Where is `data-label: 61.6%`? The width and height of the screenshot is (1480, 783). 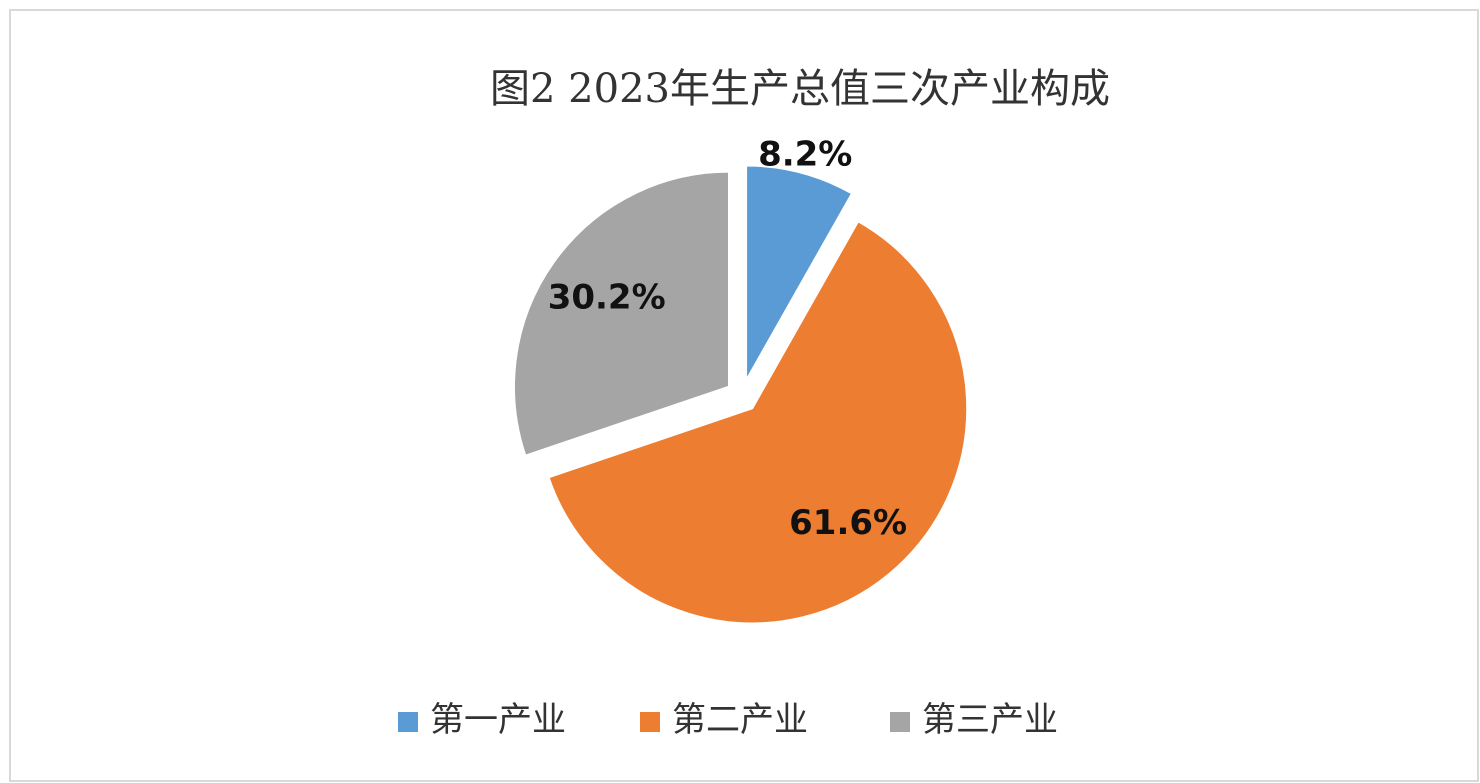 data-label: 61.6% is located at coordinates (848, 523).